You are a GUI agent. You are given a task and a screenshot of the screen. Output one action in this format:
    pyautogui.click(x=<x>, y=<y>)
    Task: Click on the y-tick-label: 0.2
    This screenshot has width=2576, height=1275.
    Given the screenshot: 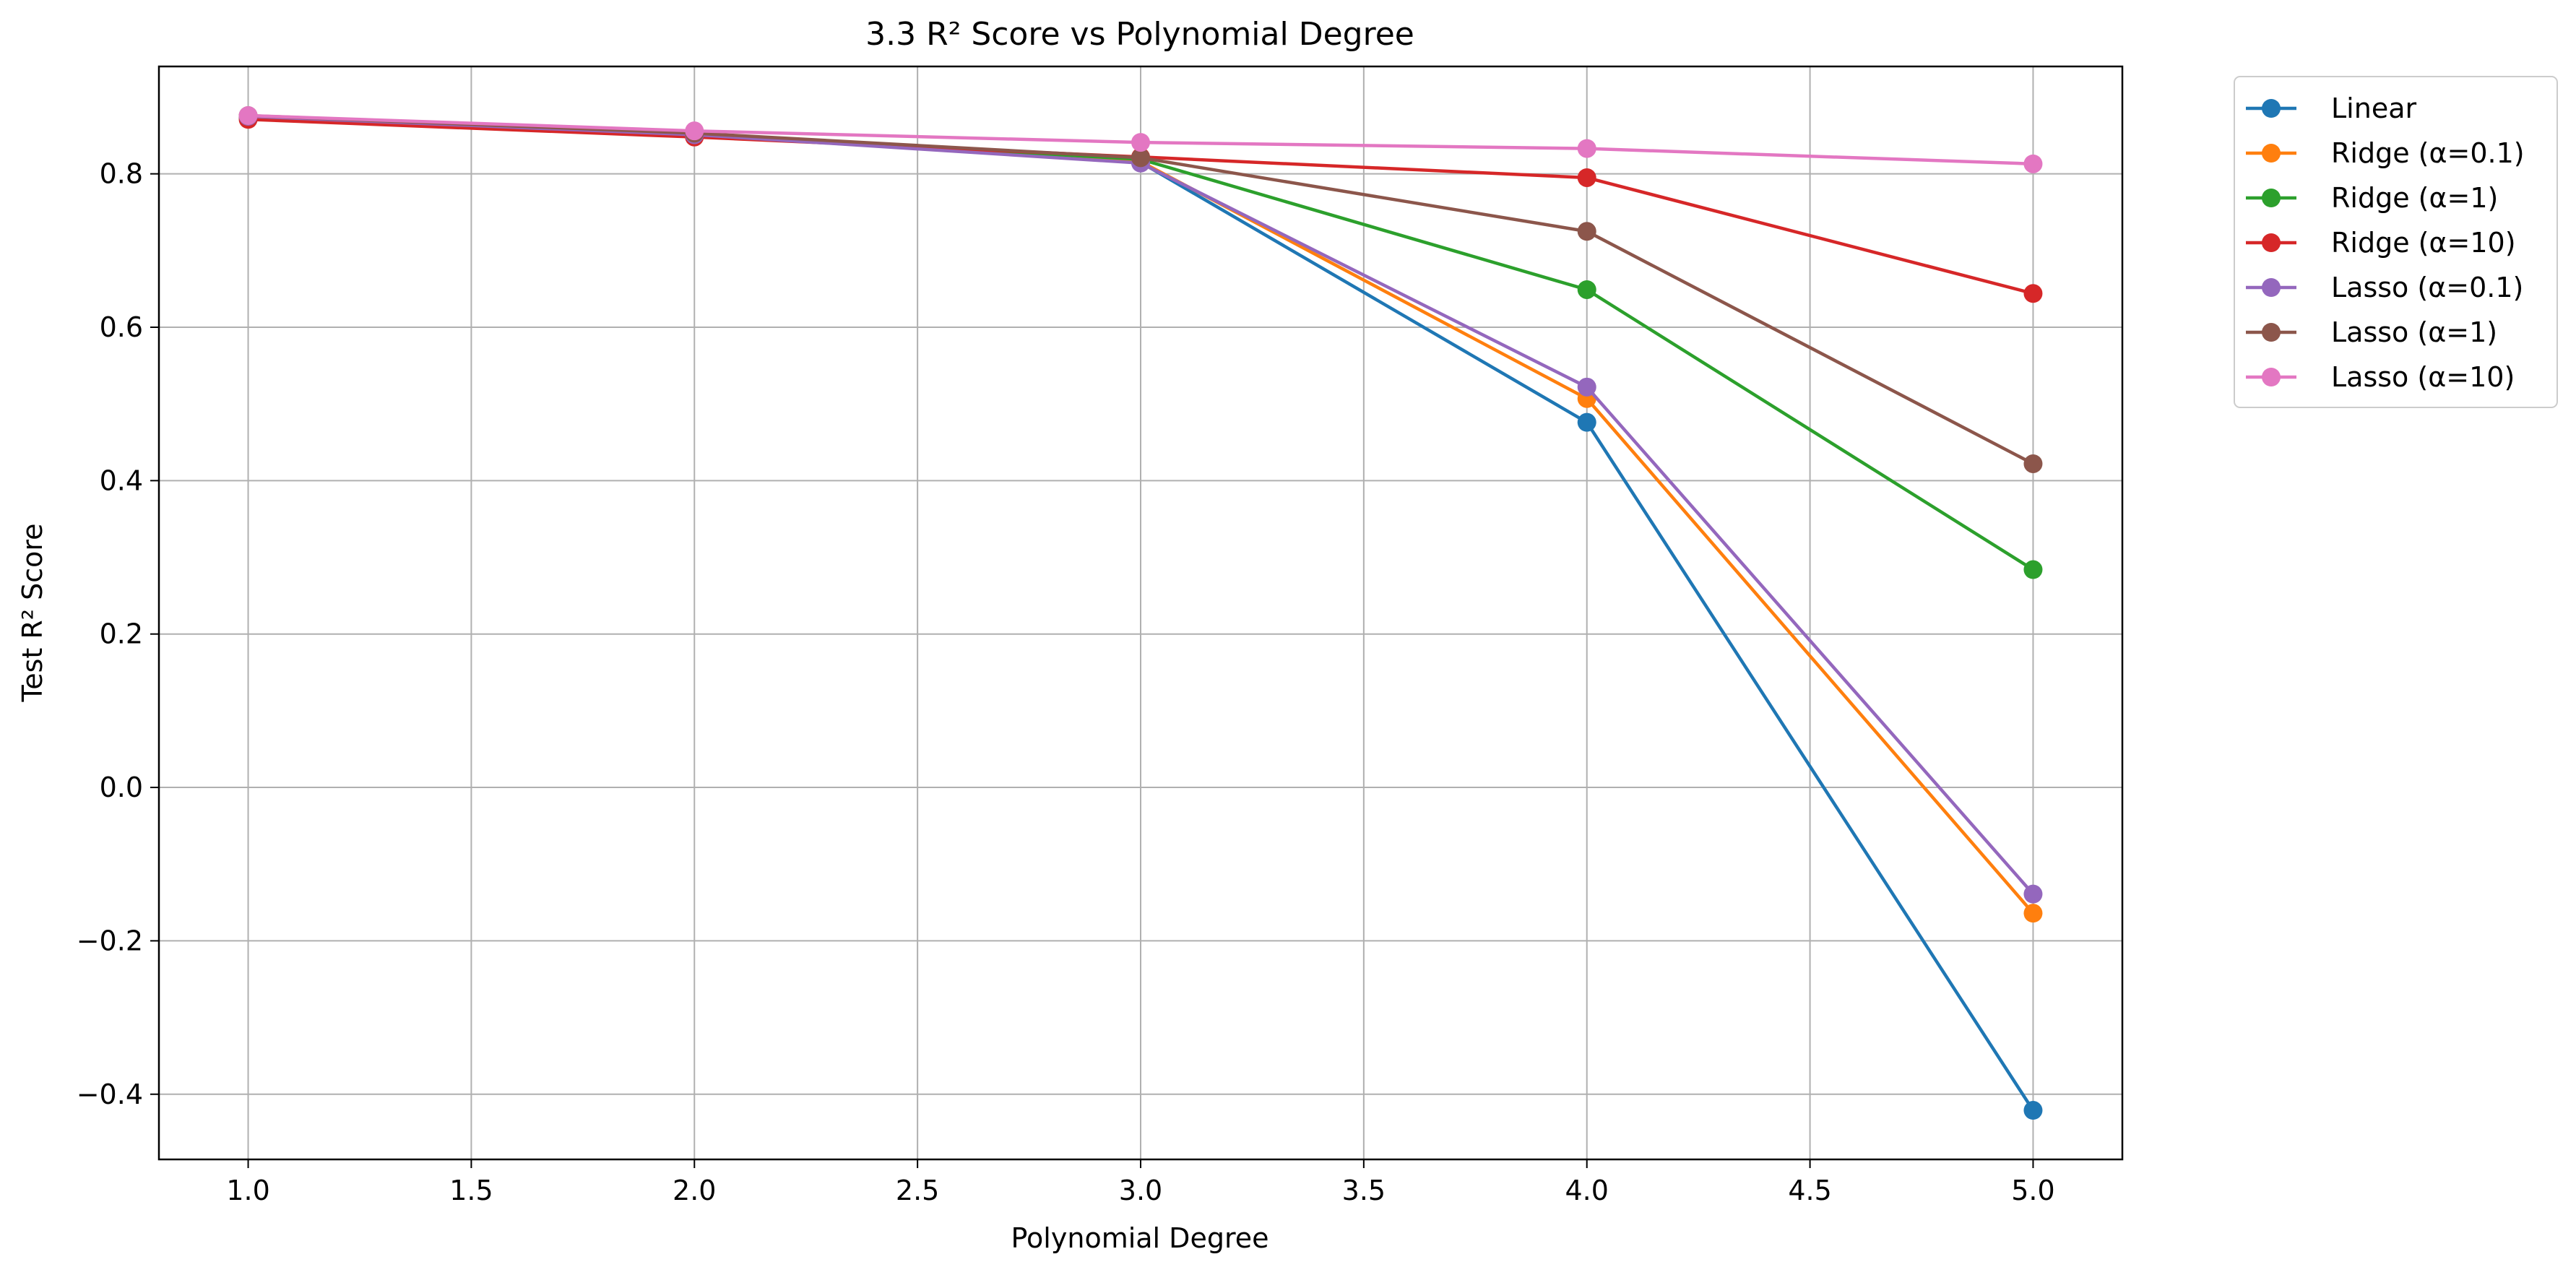 What is the action you would take?
    pyautogui.click(x=121, y=634)
    